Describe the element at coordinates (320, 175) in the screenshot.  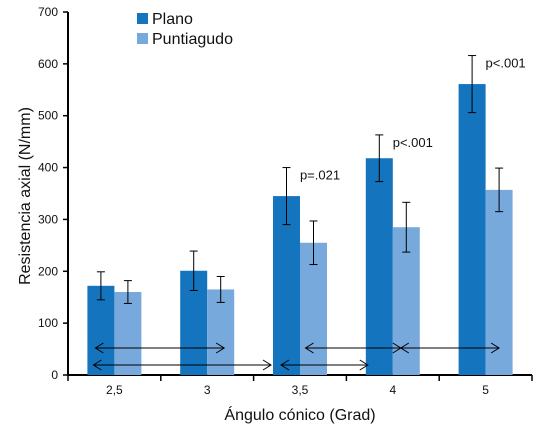
I see `p-value-label: p=.021` at that location.